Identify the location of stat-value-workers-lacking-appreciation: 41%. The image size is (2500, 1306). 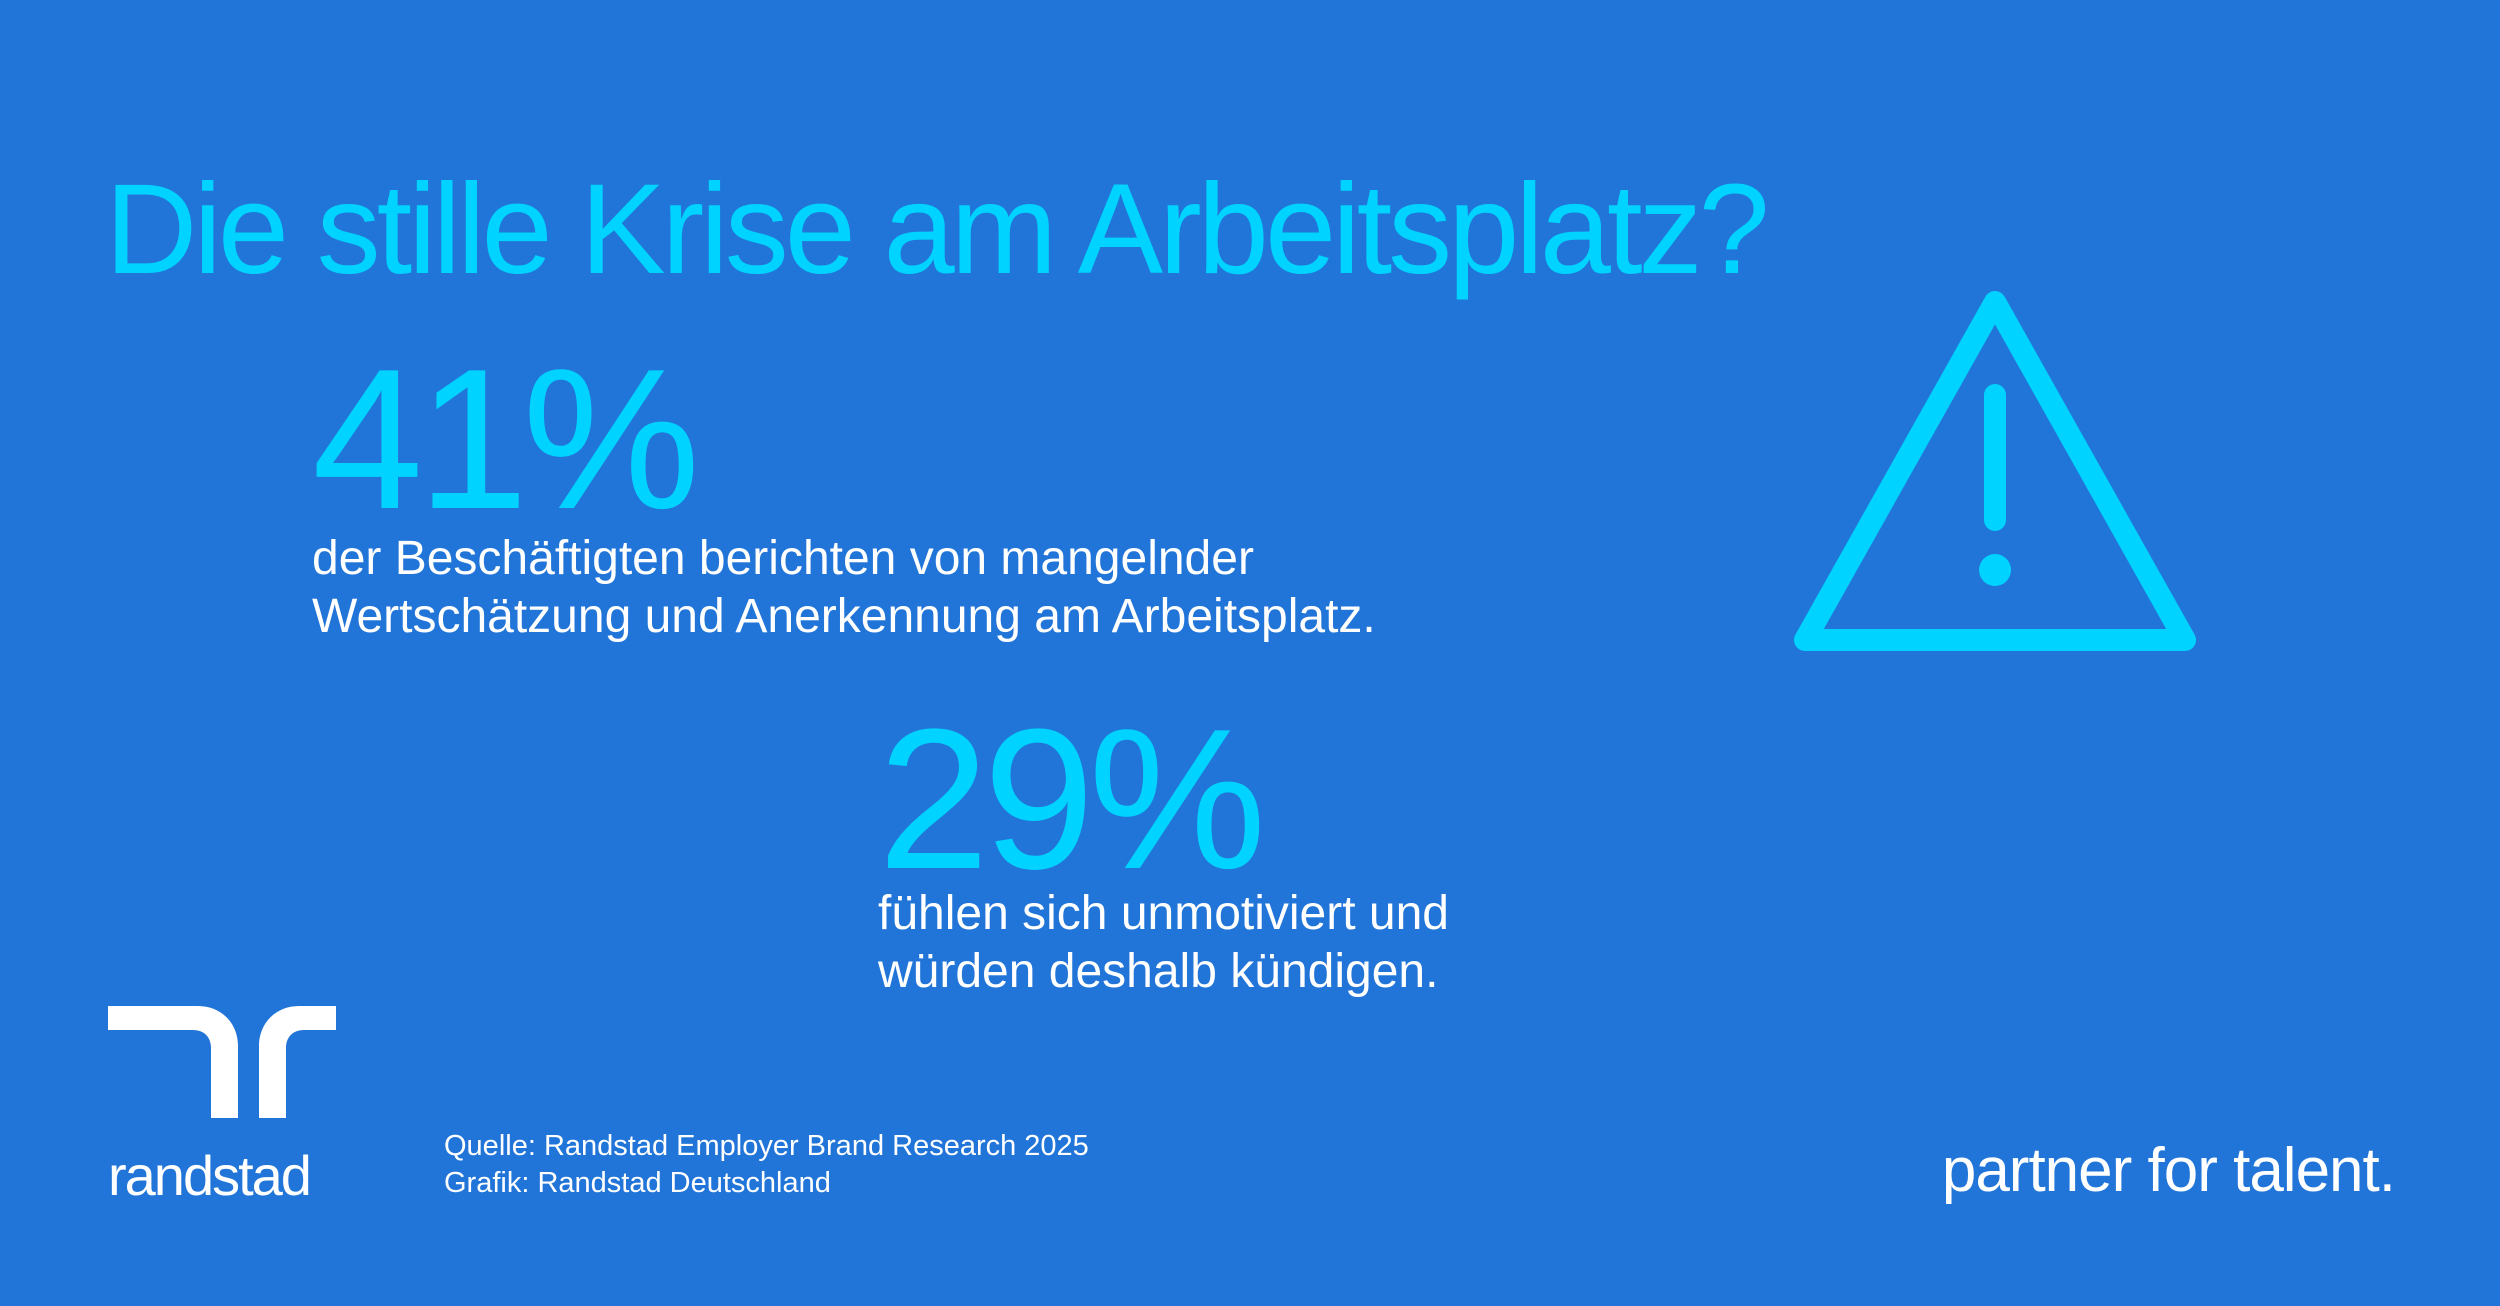
(506, 439).